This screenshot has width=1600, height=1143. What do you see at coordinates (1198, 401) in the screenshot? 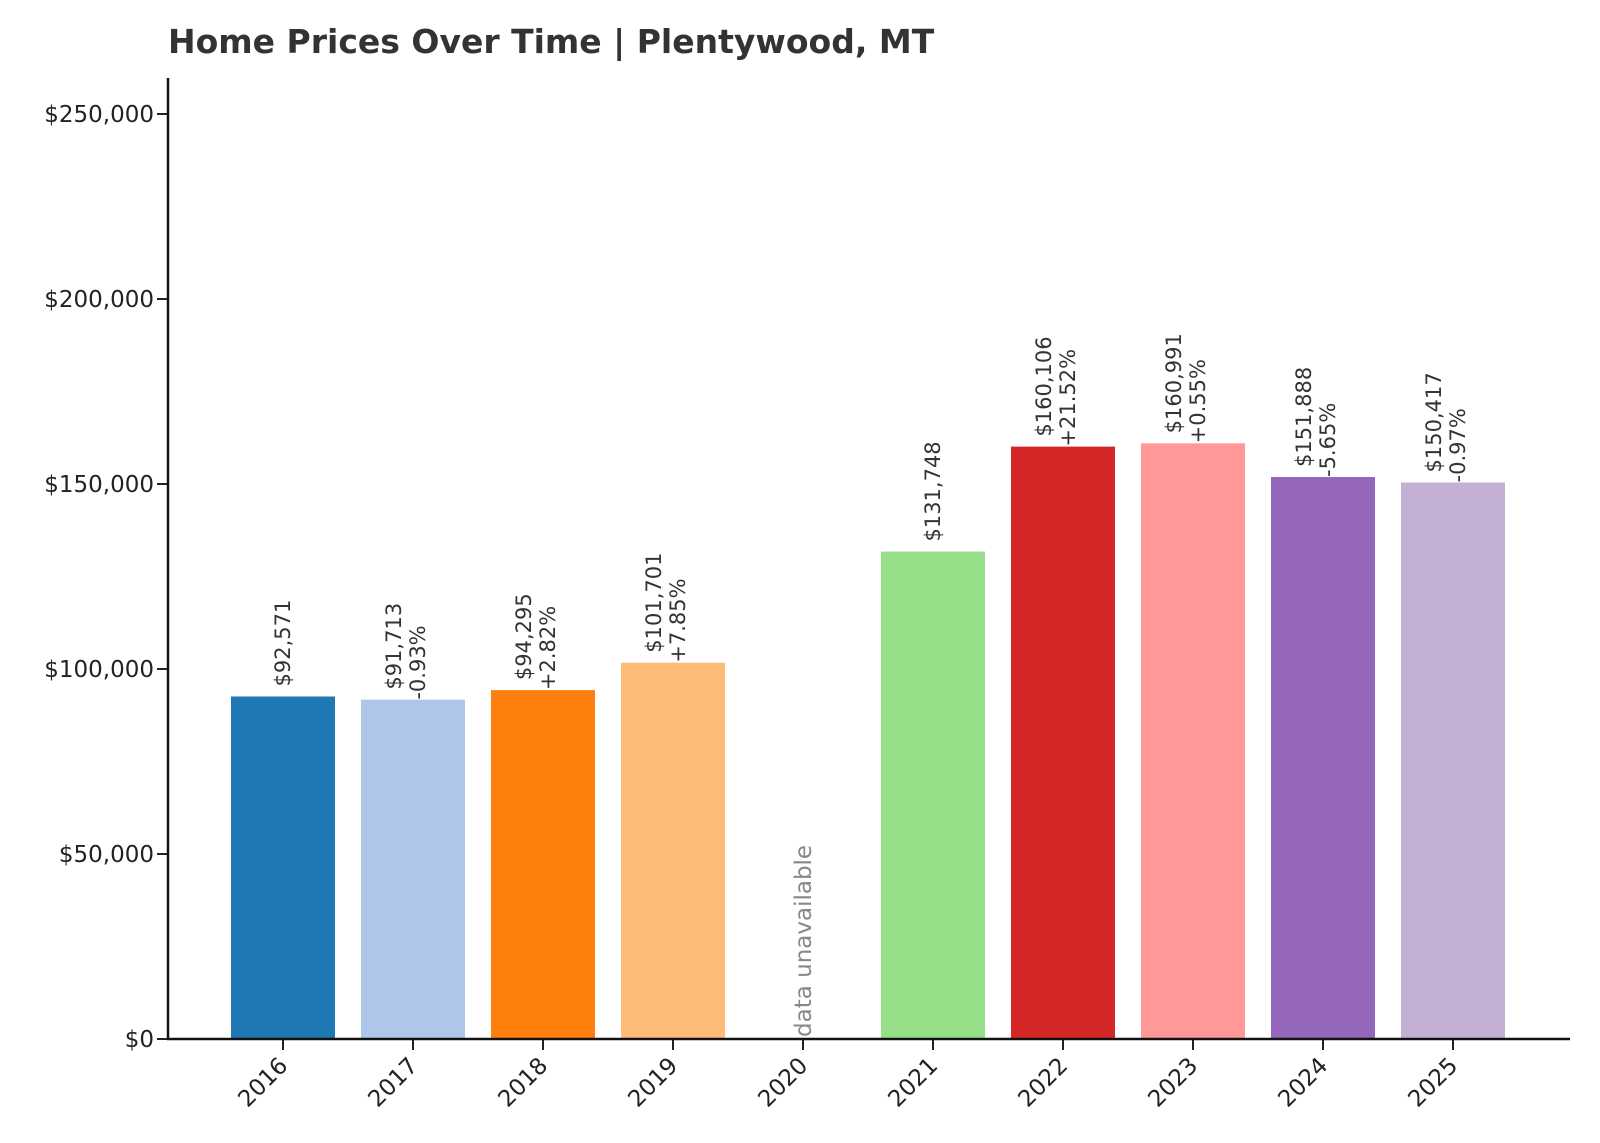
I see `bar-change-label-2023: +0.55%` at bounding box center [1198, 401].